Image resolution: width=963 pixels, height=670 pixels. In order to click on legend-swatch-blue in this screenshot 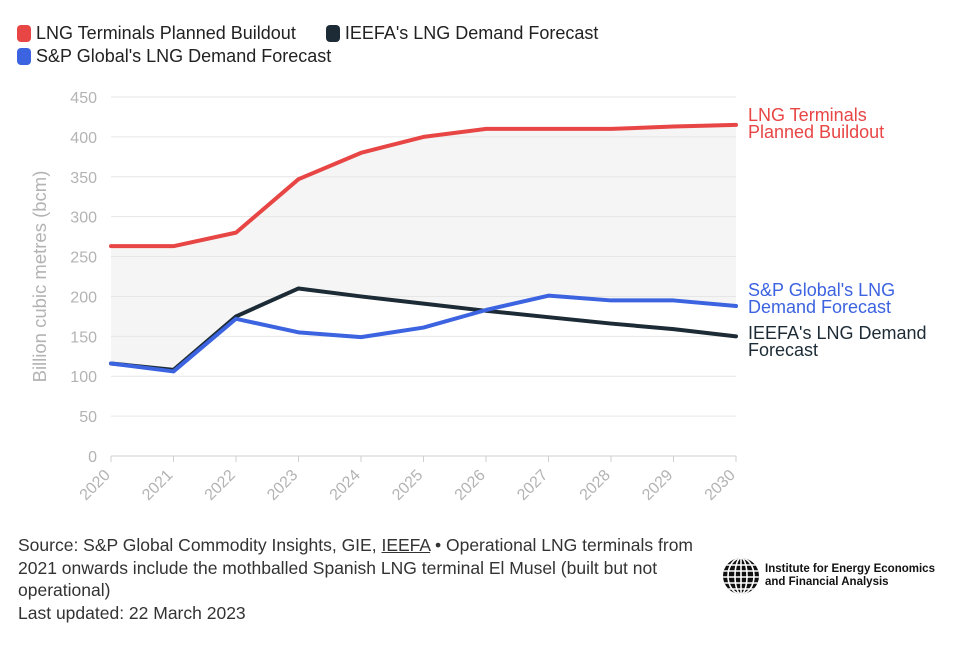, I will do `click(24, 56)`.